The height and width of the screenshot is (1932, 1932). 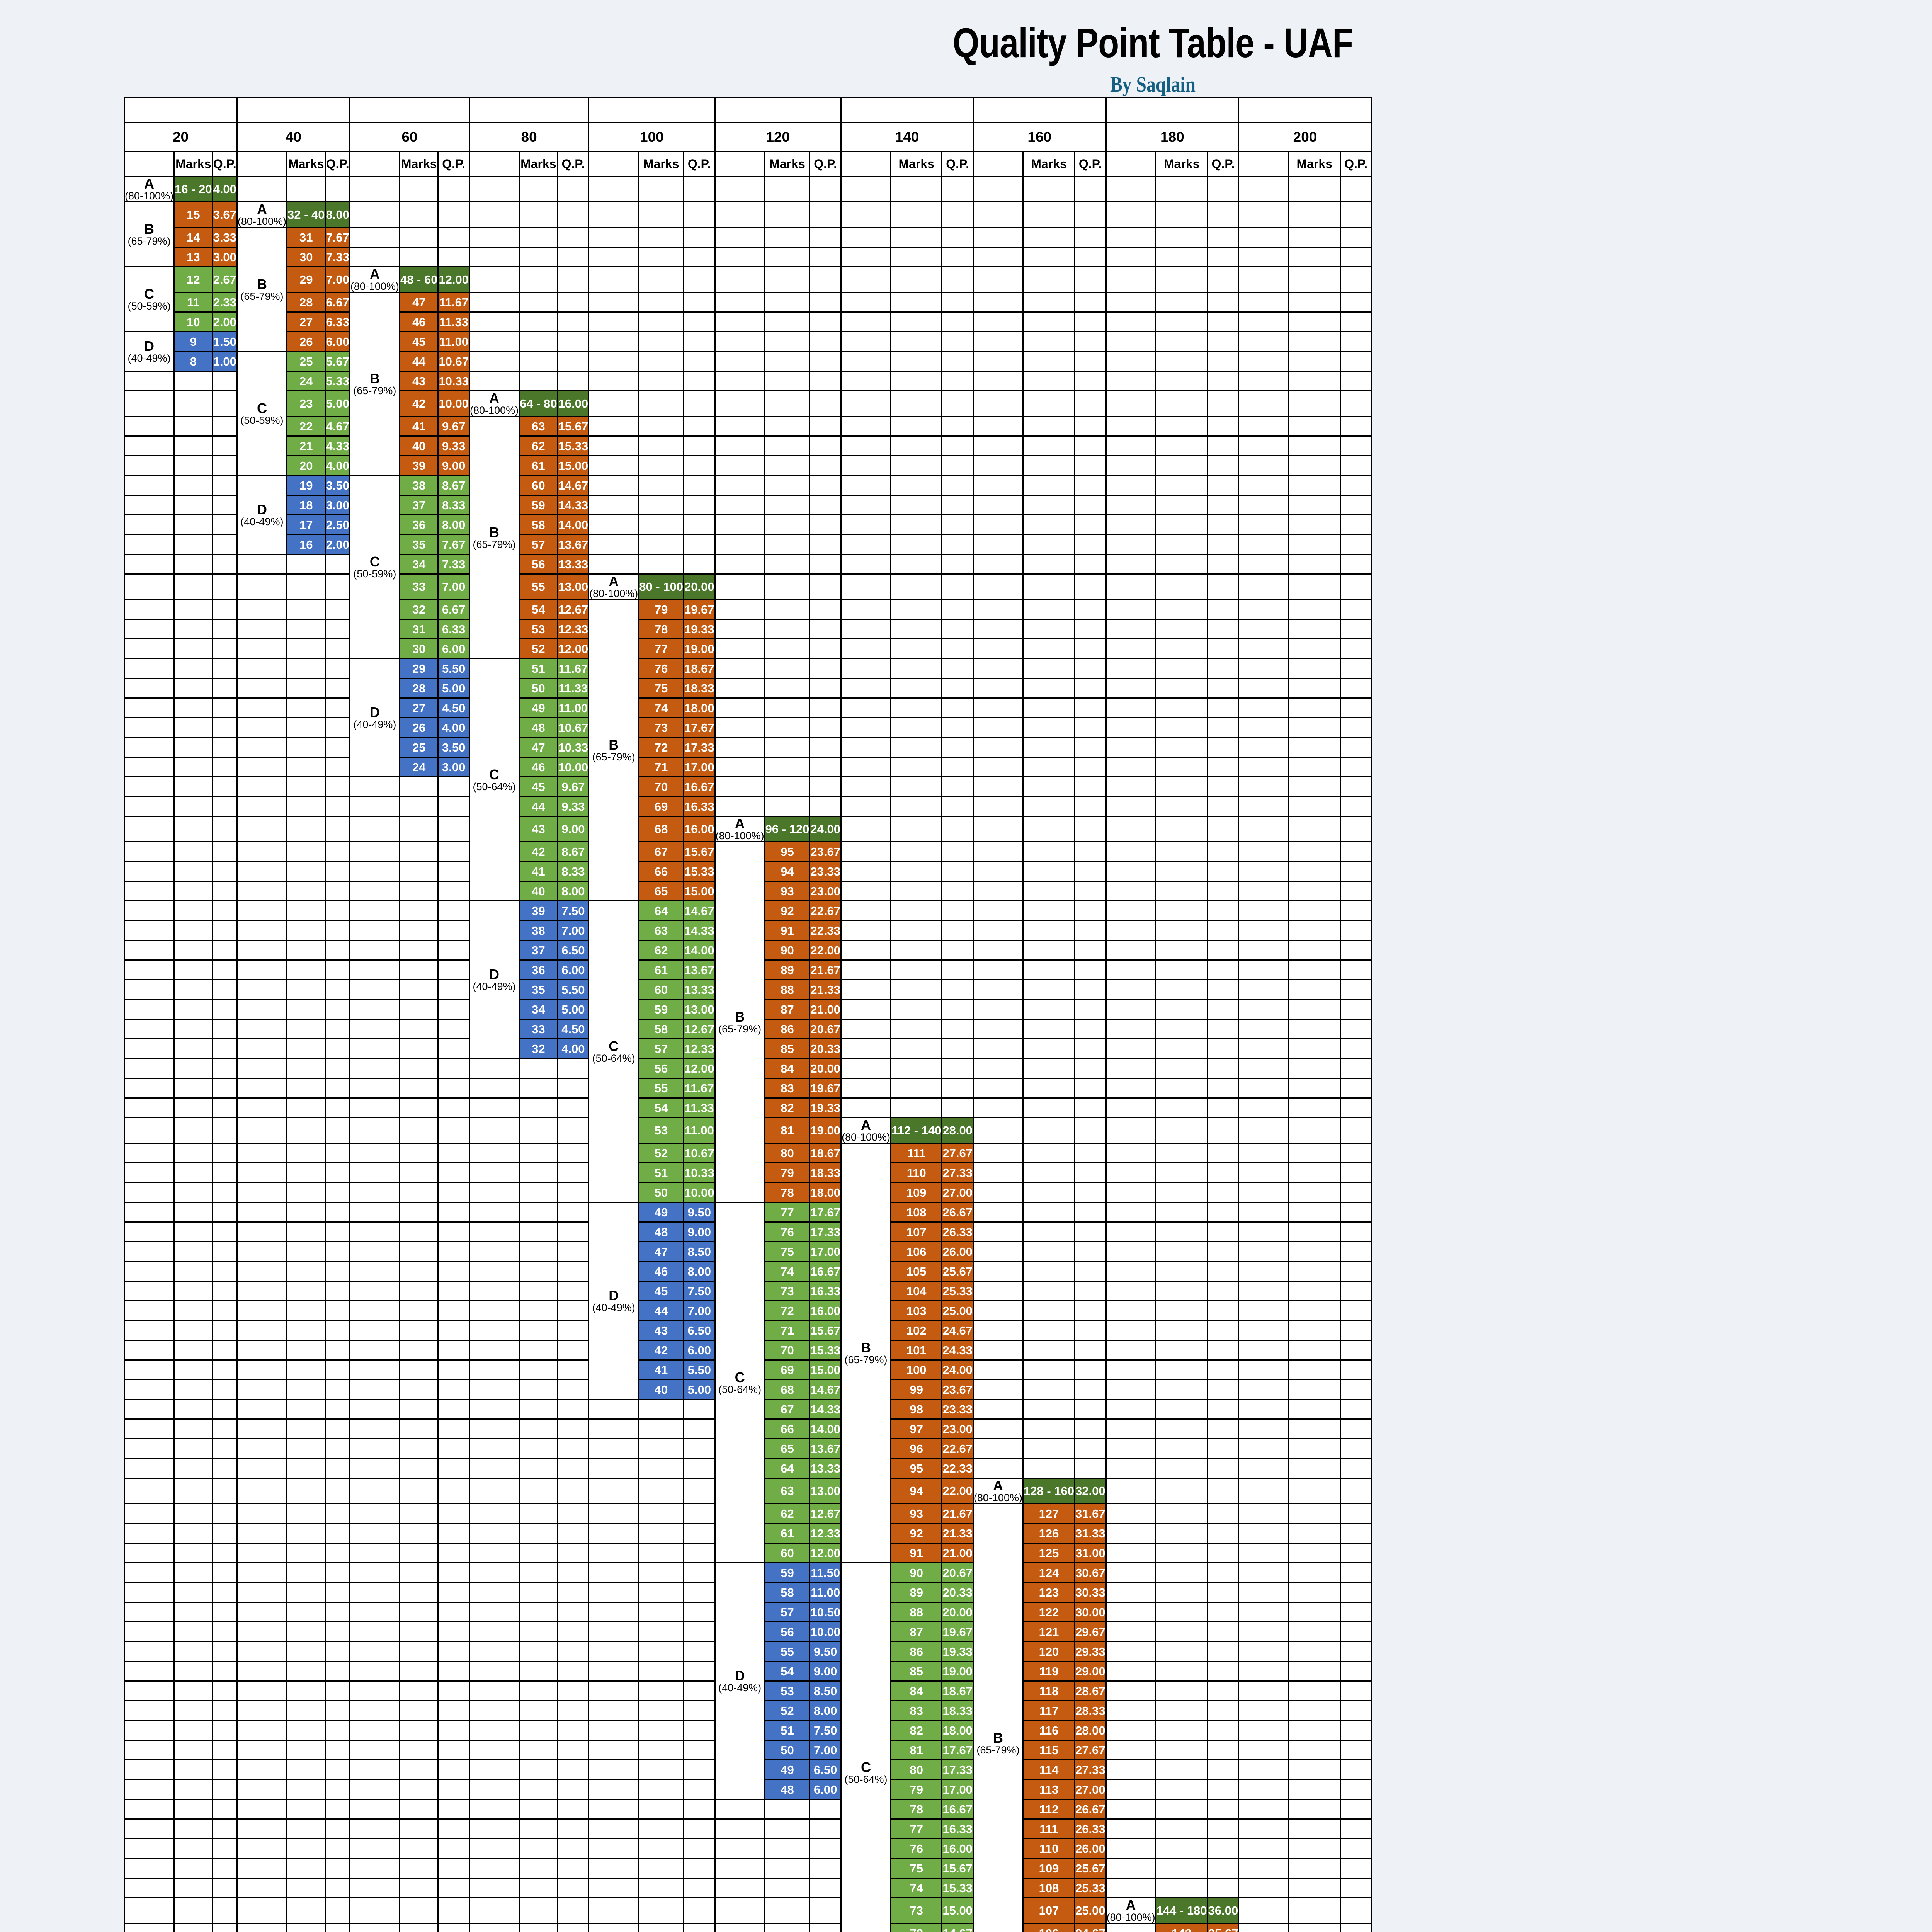 What do you see at coordinates (1091, 1911) in the screenshot?
I see `qp-cell: 25.00` at bounding box center [1091, 1911].